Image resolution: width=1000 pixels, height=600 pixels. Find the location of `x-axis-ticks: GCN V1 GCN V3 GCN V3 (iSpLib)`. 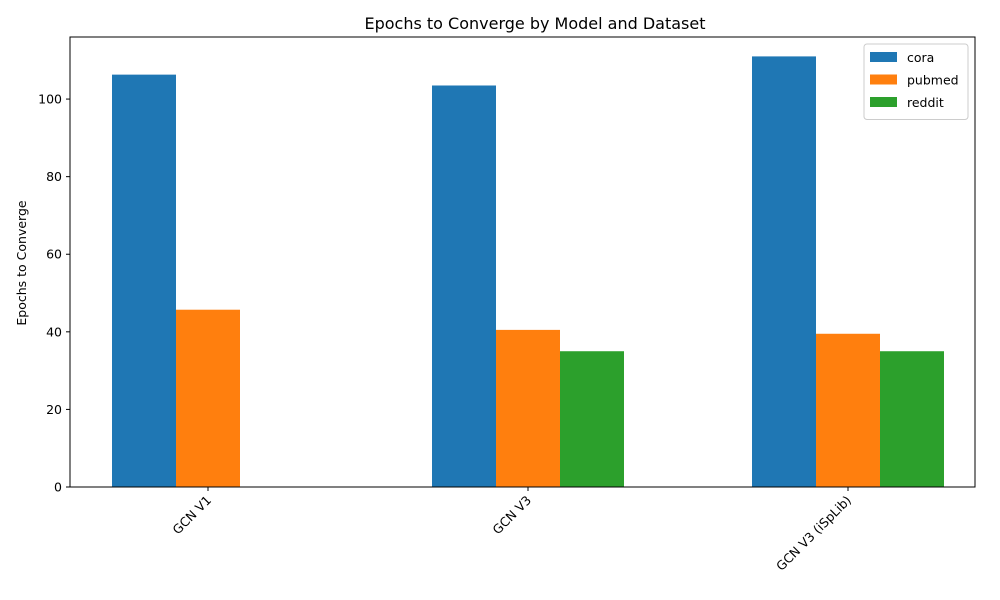

x-axis-ticks: GCN V1 GCN V3 GCN V3 (iSpLib) is located at coordinates (511, 530).